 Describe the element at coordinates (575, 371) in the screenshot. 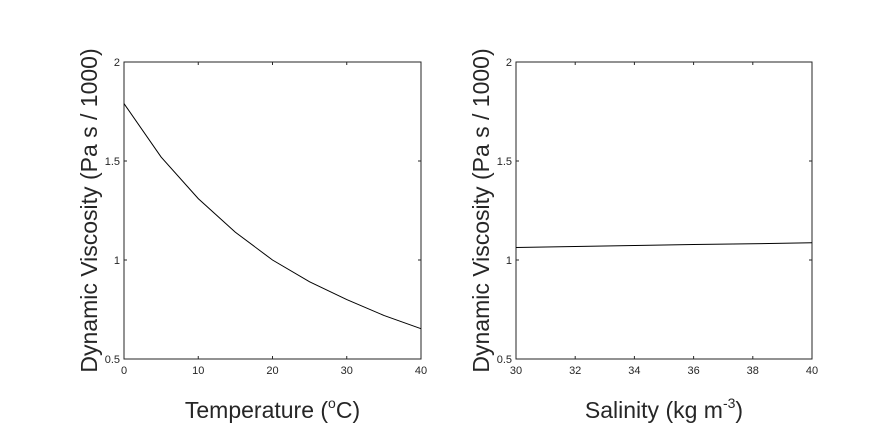

I see `x-tick-label: 32` at that location.